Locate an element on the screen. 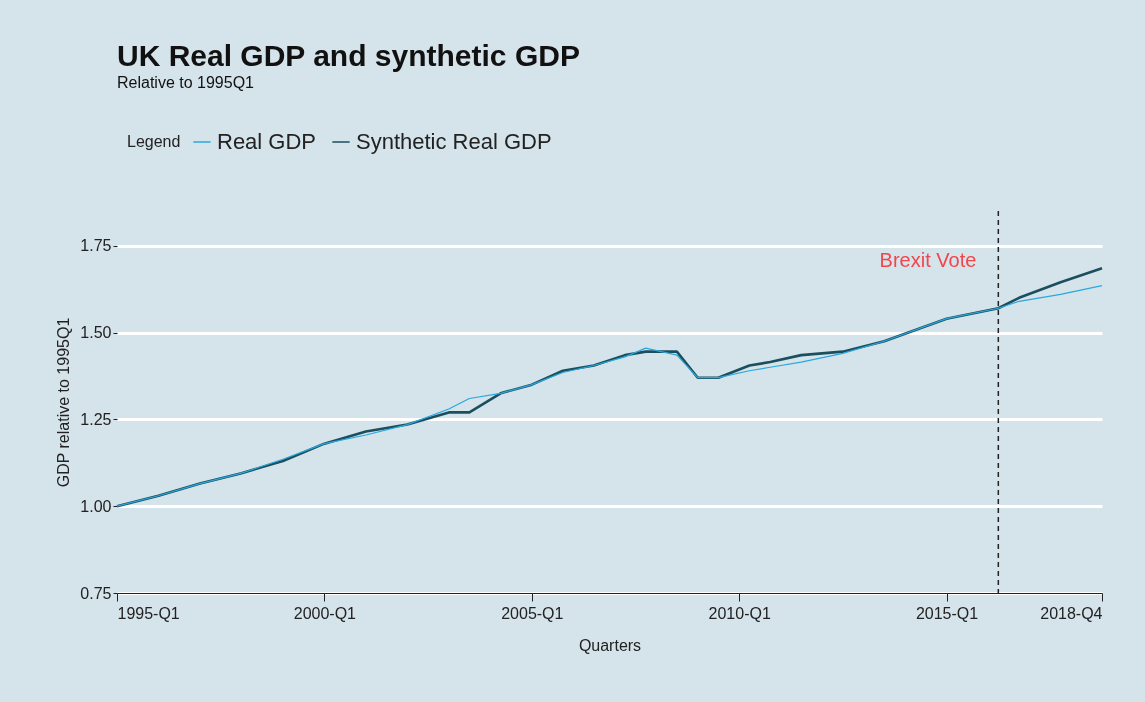  ref-line-label: Brexit Vote is located at coordinates (928, 260).